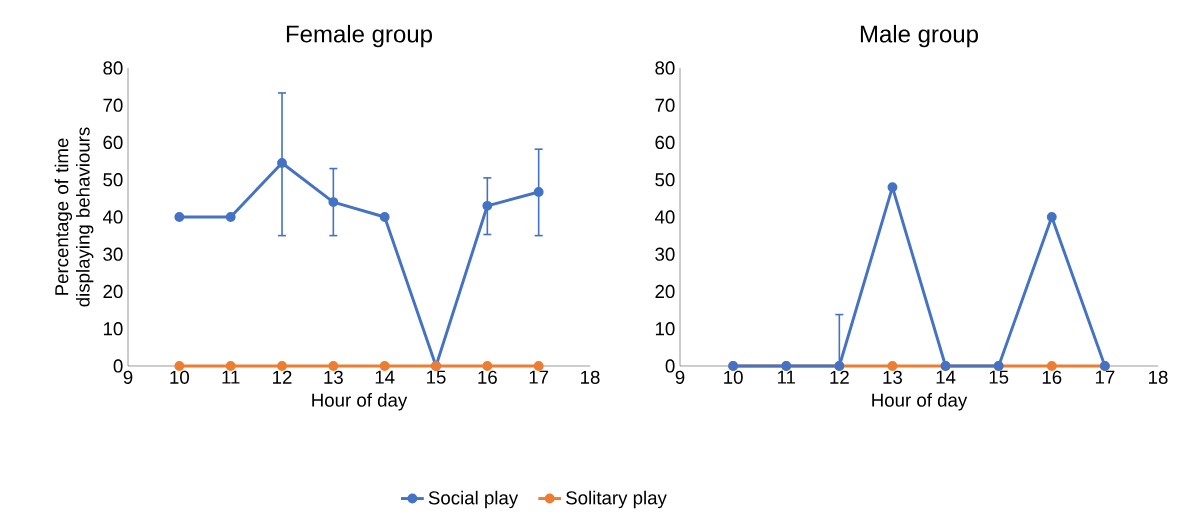 This screenshot has width=1178, height=517. I want to click on y-axis-title: Percentage of time displaying behaviours, so click(74, 217).